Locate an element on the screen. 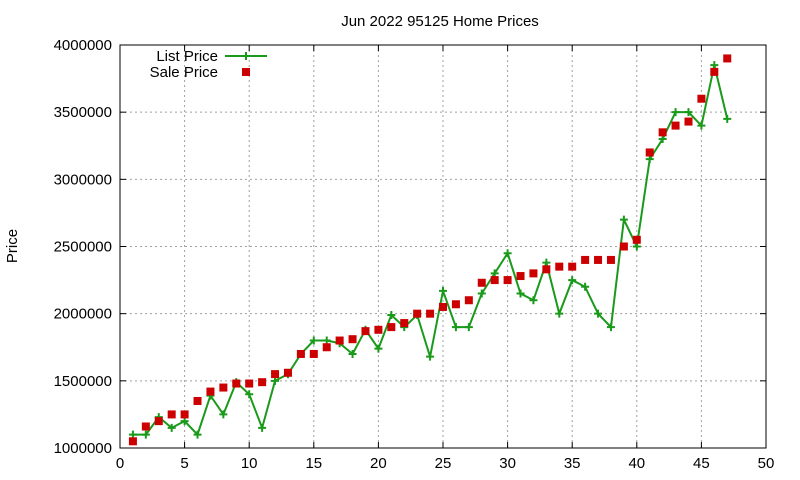 This screenshot has width=800, height=480. y-tick-label: 1000000 is located at coordinates (83, 448).